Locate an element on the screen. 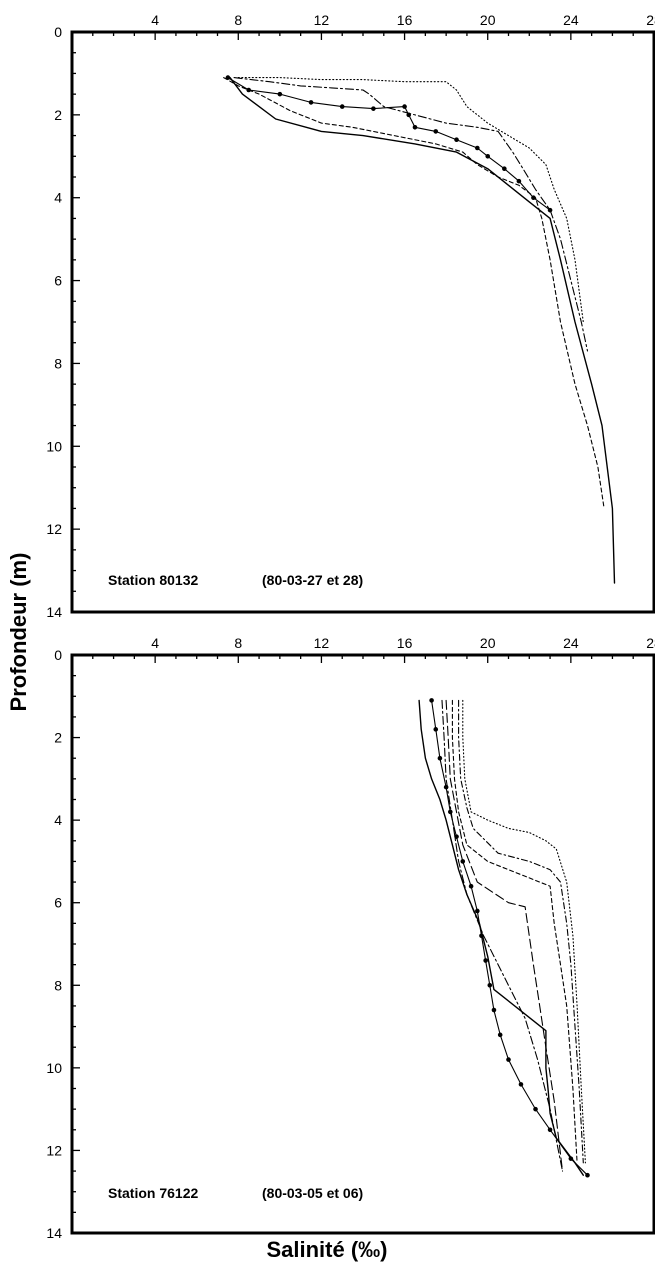 This screenshot has width=655, height=1265. station-label: Station 76122 is located at coordinates (153, 1193).